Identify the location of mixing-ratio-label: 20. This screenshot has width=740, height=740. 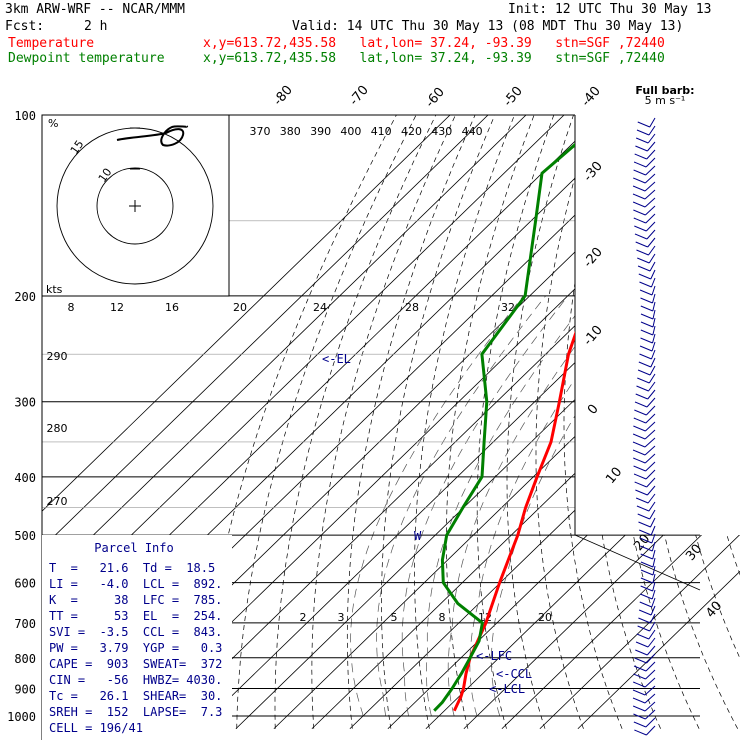
(545, 617).